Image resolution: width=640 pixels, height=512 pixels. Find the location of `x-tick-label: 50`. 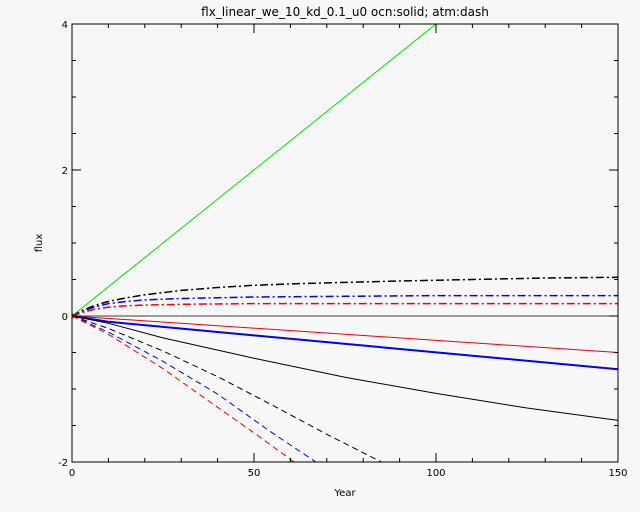

x-tick-label: 50 is located at coordinates (254, 473).